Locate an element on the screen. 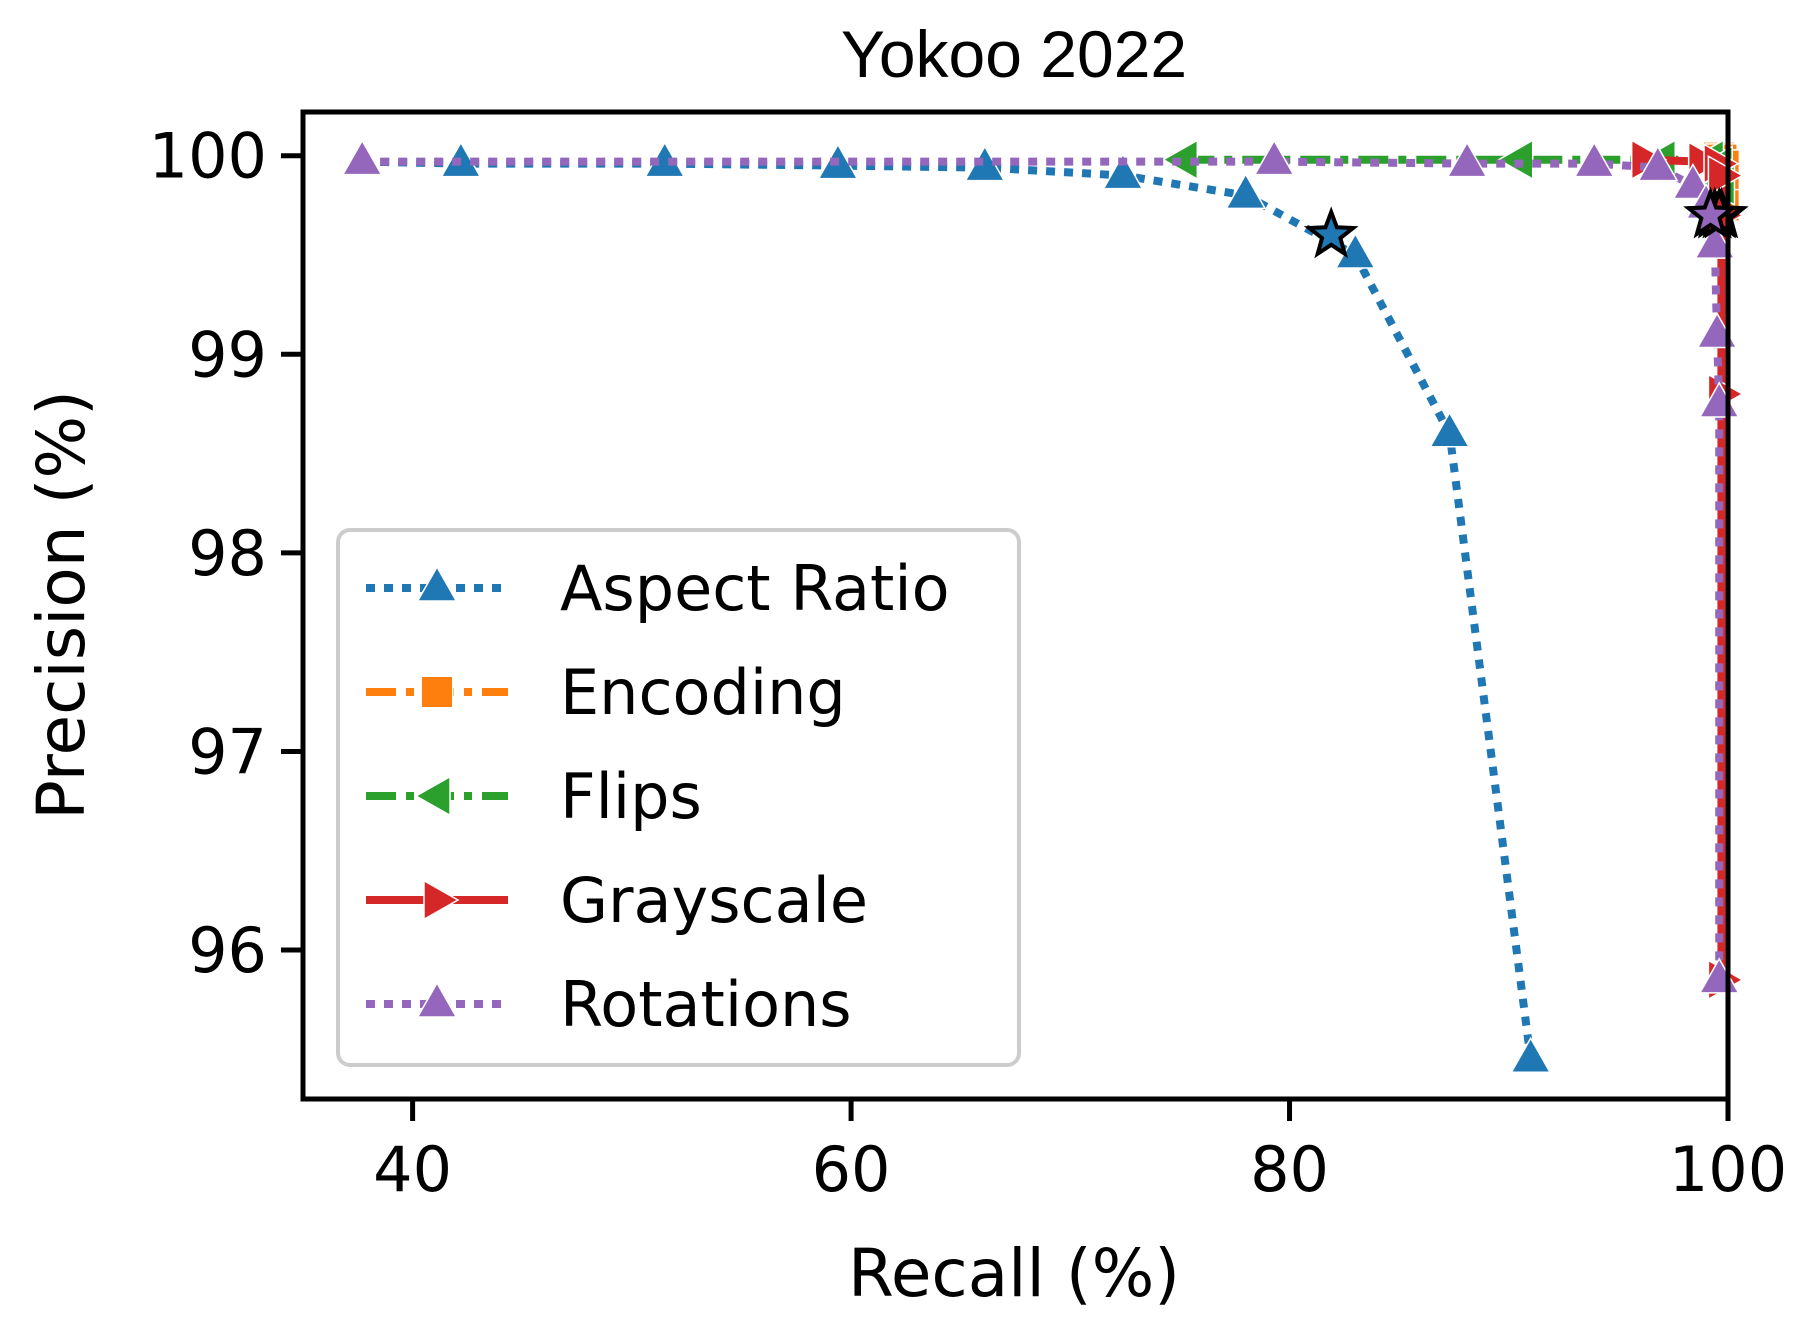  y-tick-label: 100 is located at coordinates (208, 156).